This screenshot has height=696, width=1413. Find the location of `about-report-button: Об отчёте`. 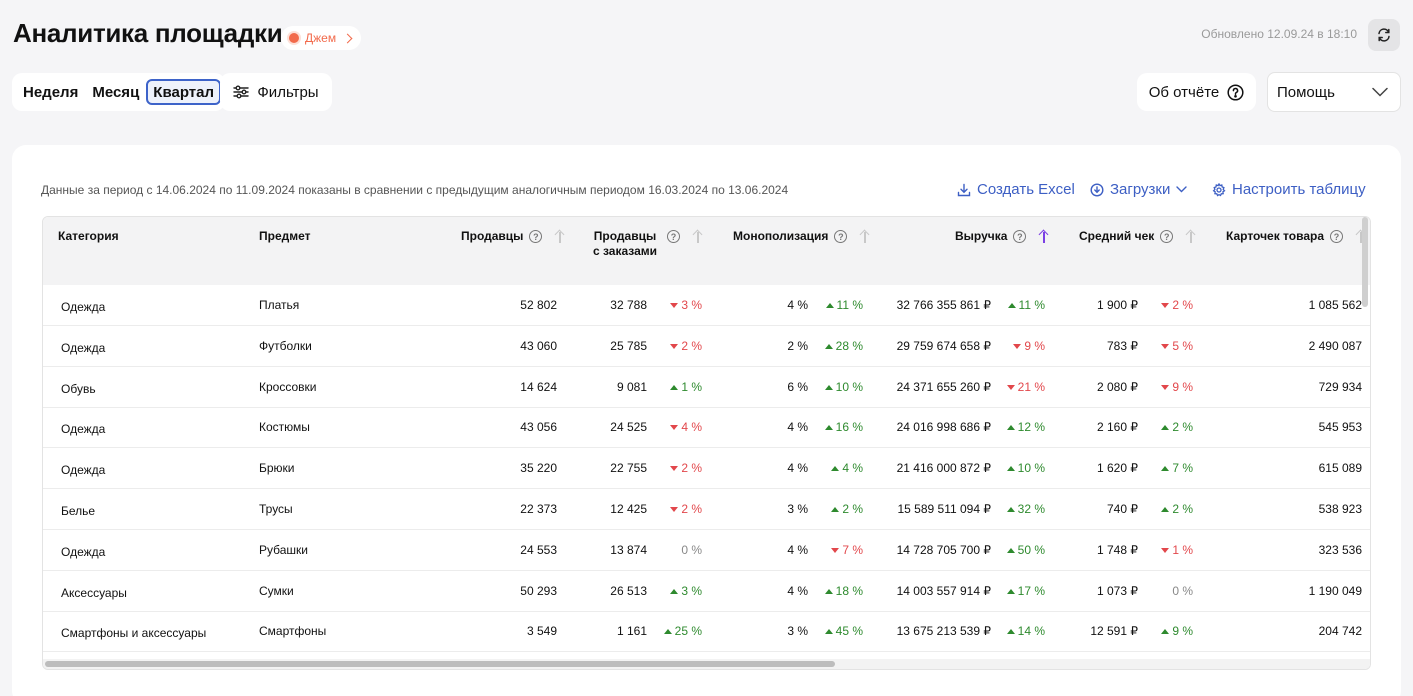

about-report-button: Об отчёте is located at coordinates (1196, 92).